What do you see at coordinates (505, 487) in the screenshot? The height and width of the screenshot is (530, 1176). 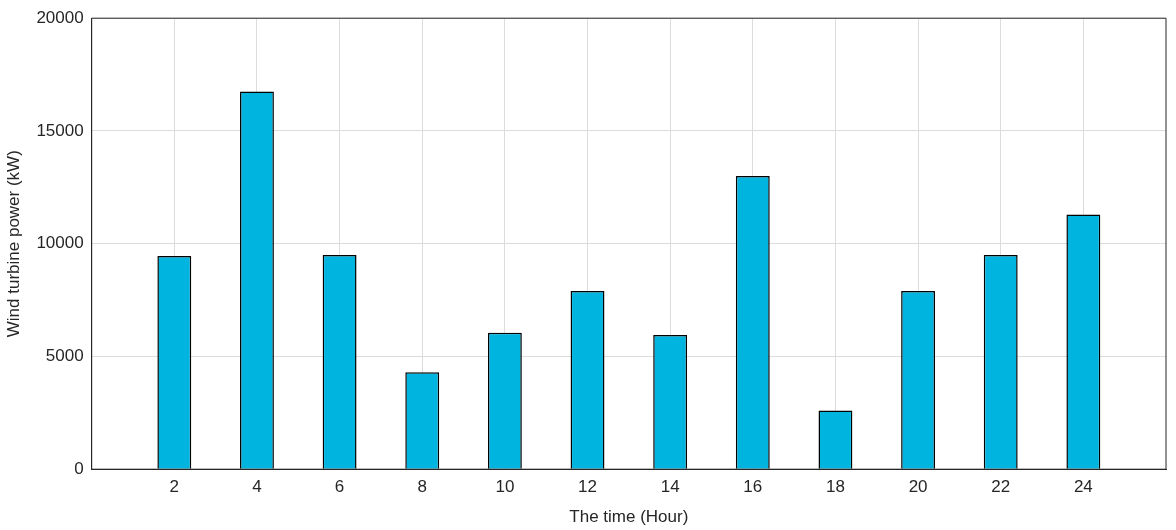 I see `x-tick-label: 10` at bounding box center [505, 487].